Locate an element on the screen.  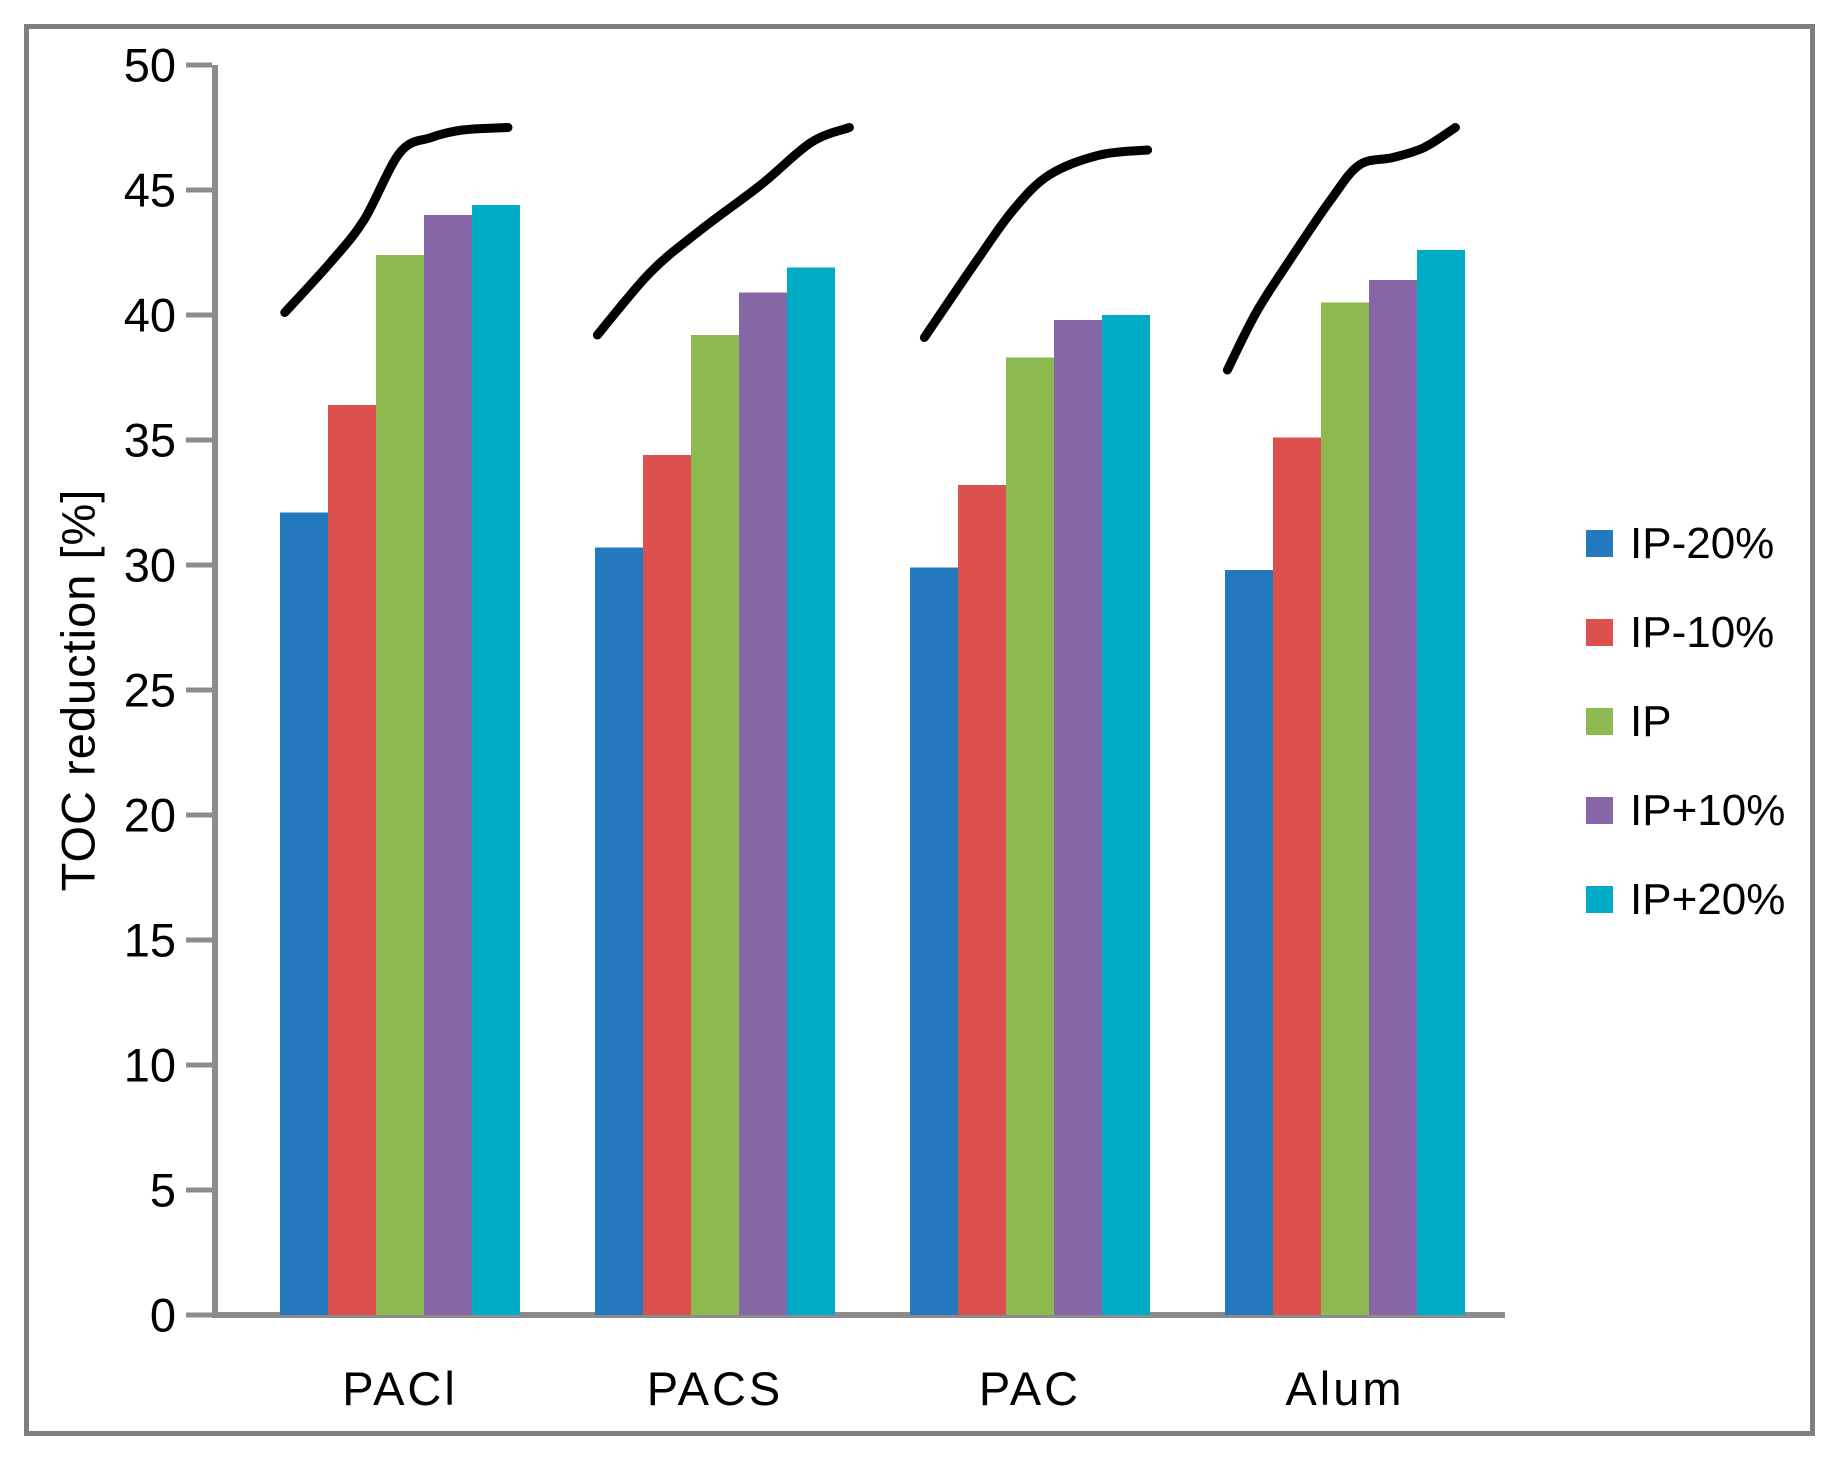
bar-PACl-IP+10% is located at coordinates (448, 765).